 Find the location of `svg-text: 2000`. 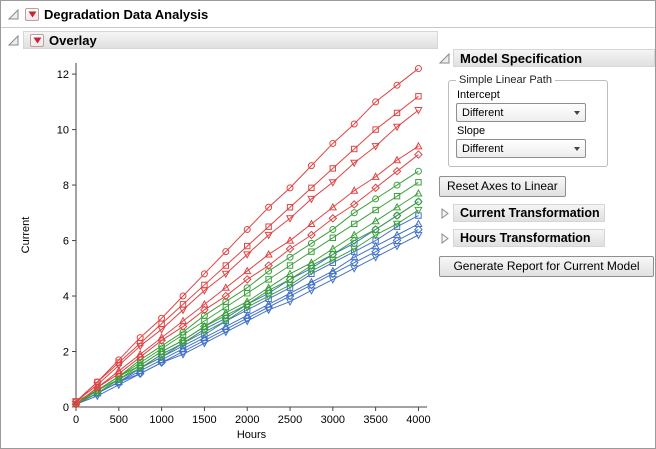

svg-text: 2000 is located at coordinates (247, 420).